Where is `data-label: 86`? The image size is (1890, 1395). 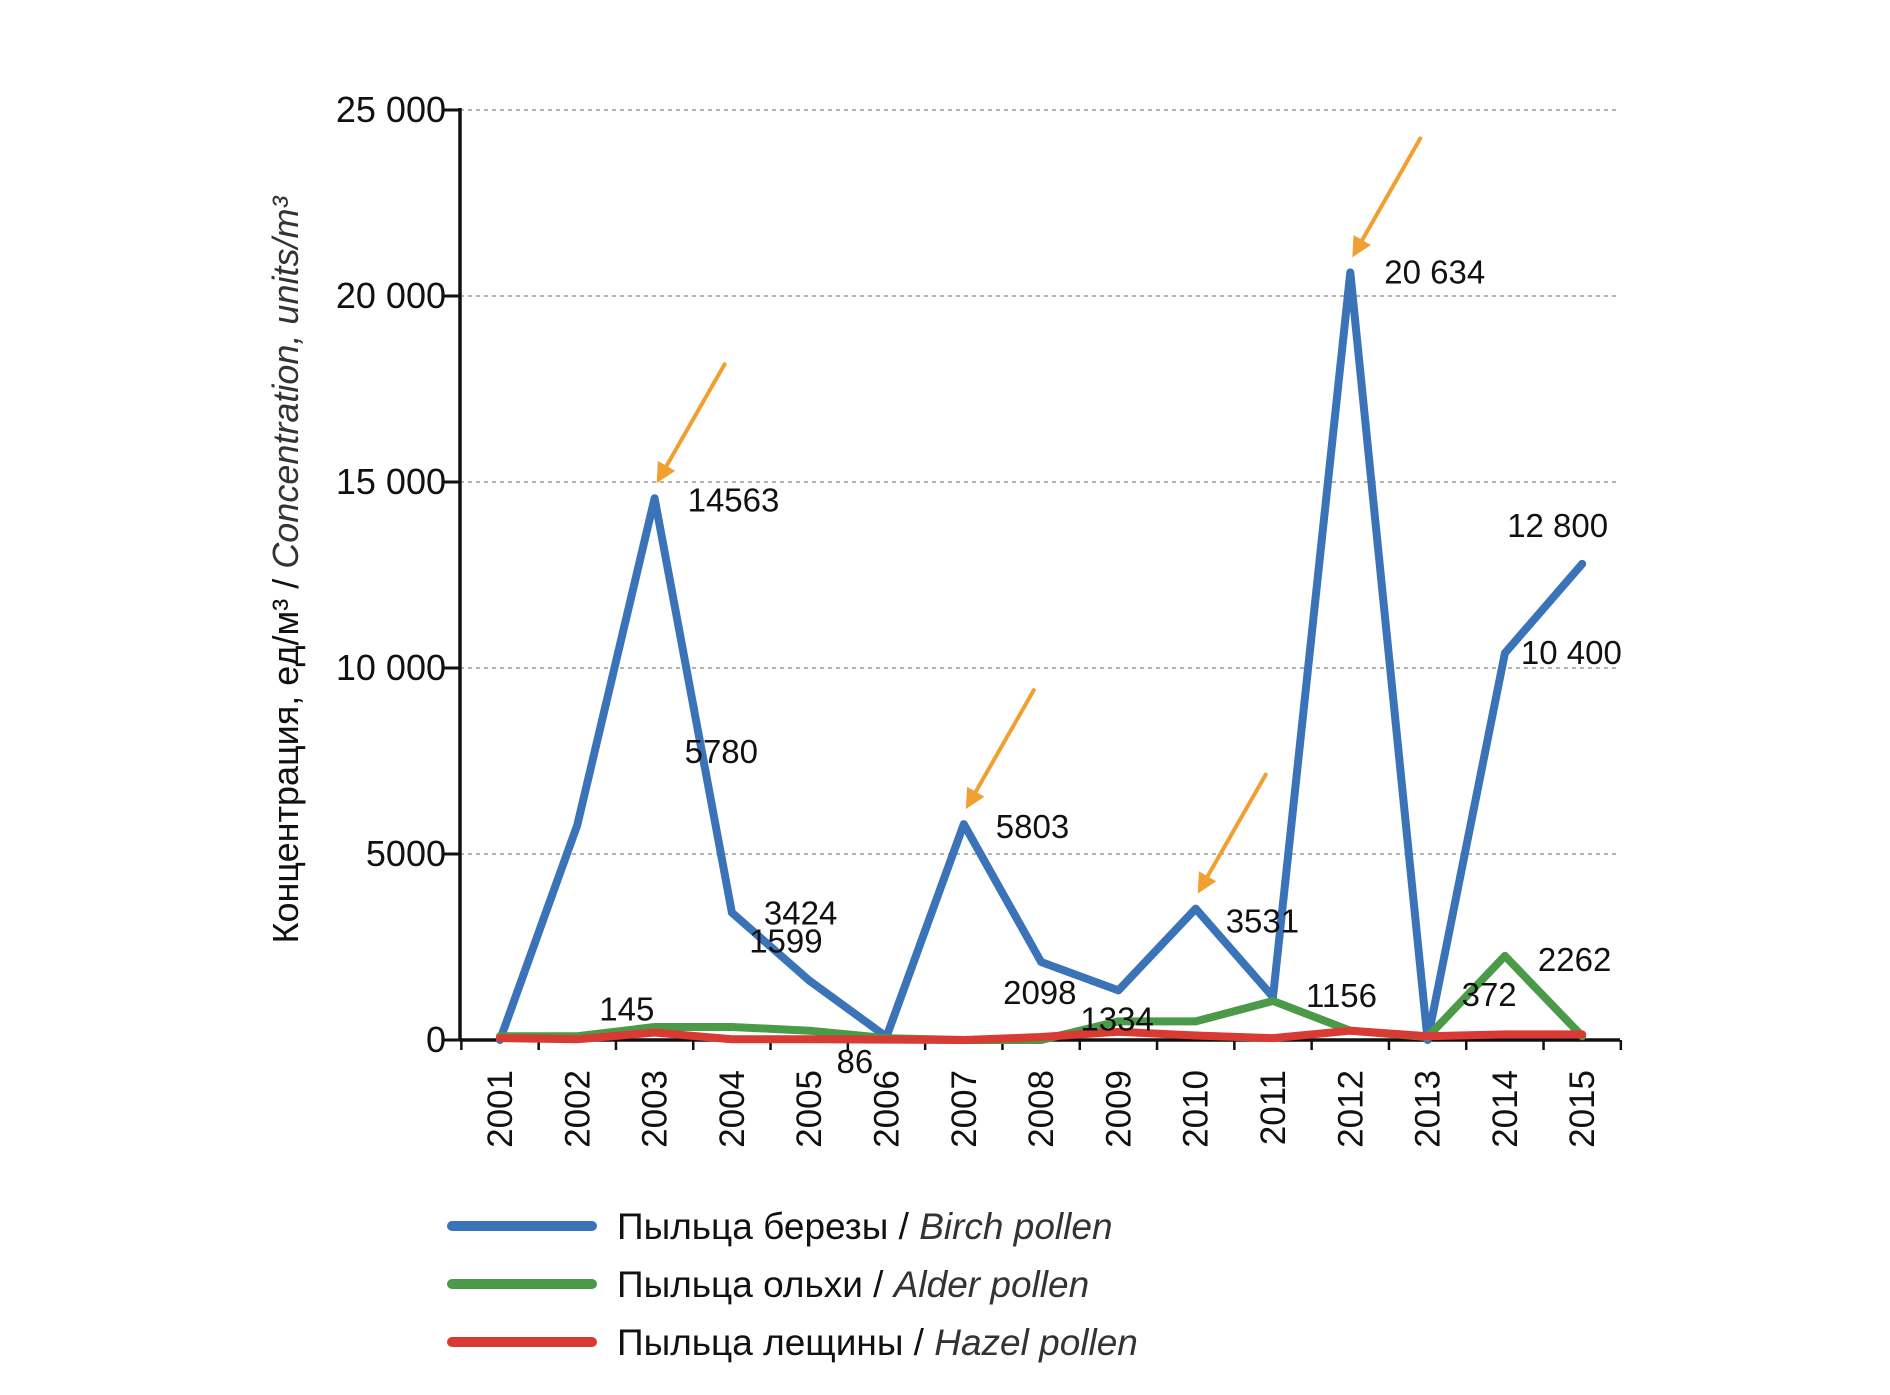
data-label: 86 is located at coordinates (855, 1061).